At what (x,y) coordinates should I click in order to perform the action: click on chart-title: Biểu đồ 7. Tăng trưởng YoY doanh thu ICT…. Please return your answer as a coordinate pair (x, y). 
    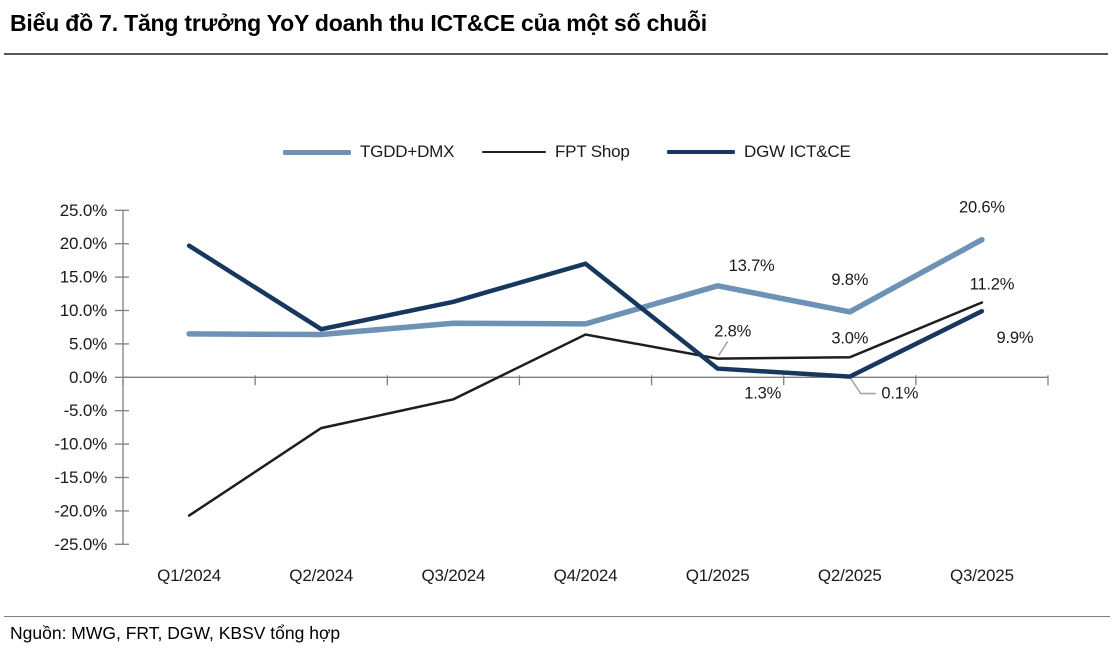
    Looking at the image, I should click on (358, 23).